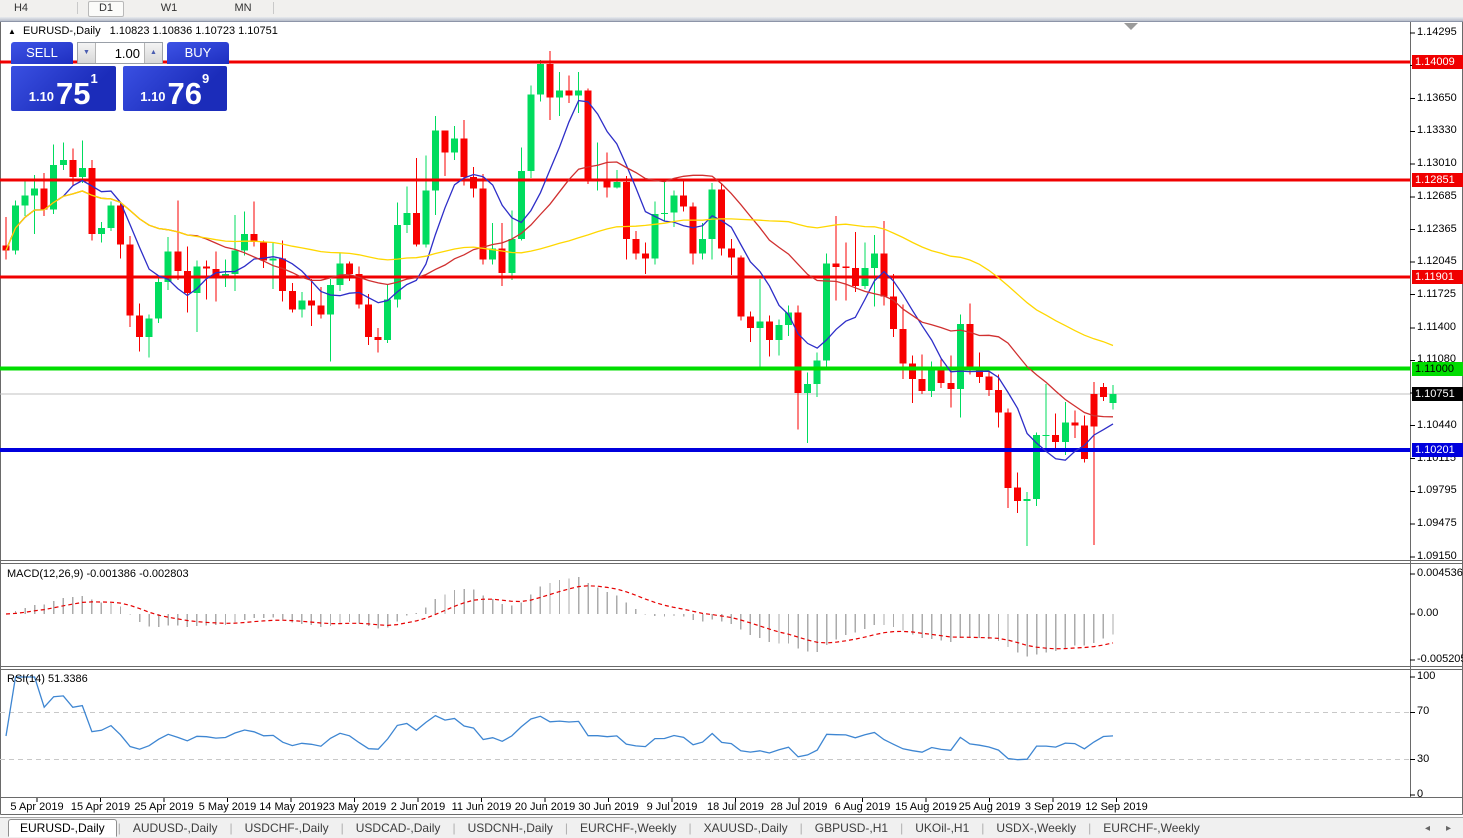  What do you see at coordinates (87, 53) in the screenshot?
I see `volume-decrease-button: ▼` at bounding box center [87, 53].